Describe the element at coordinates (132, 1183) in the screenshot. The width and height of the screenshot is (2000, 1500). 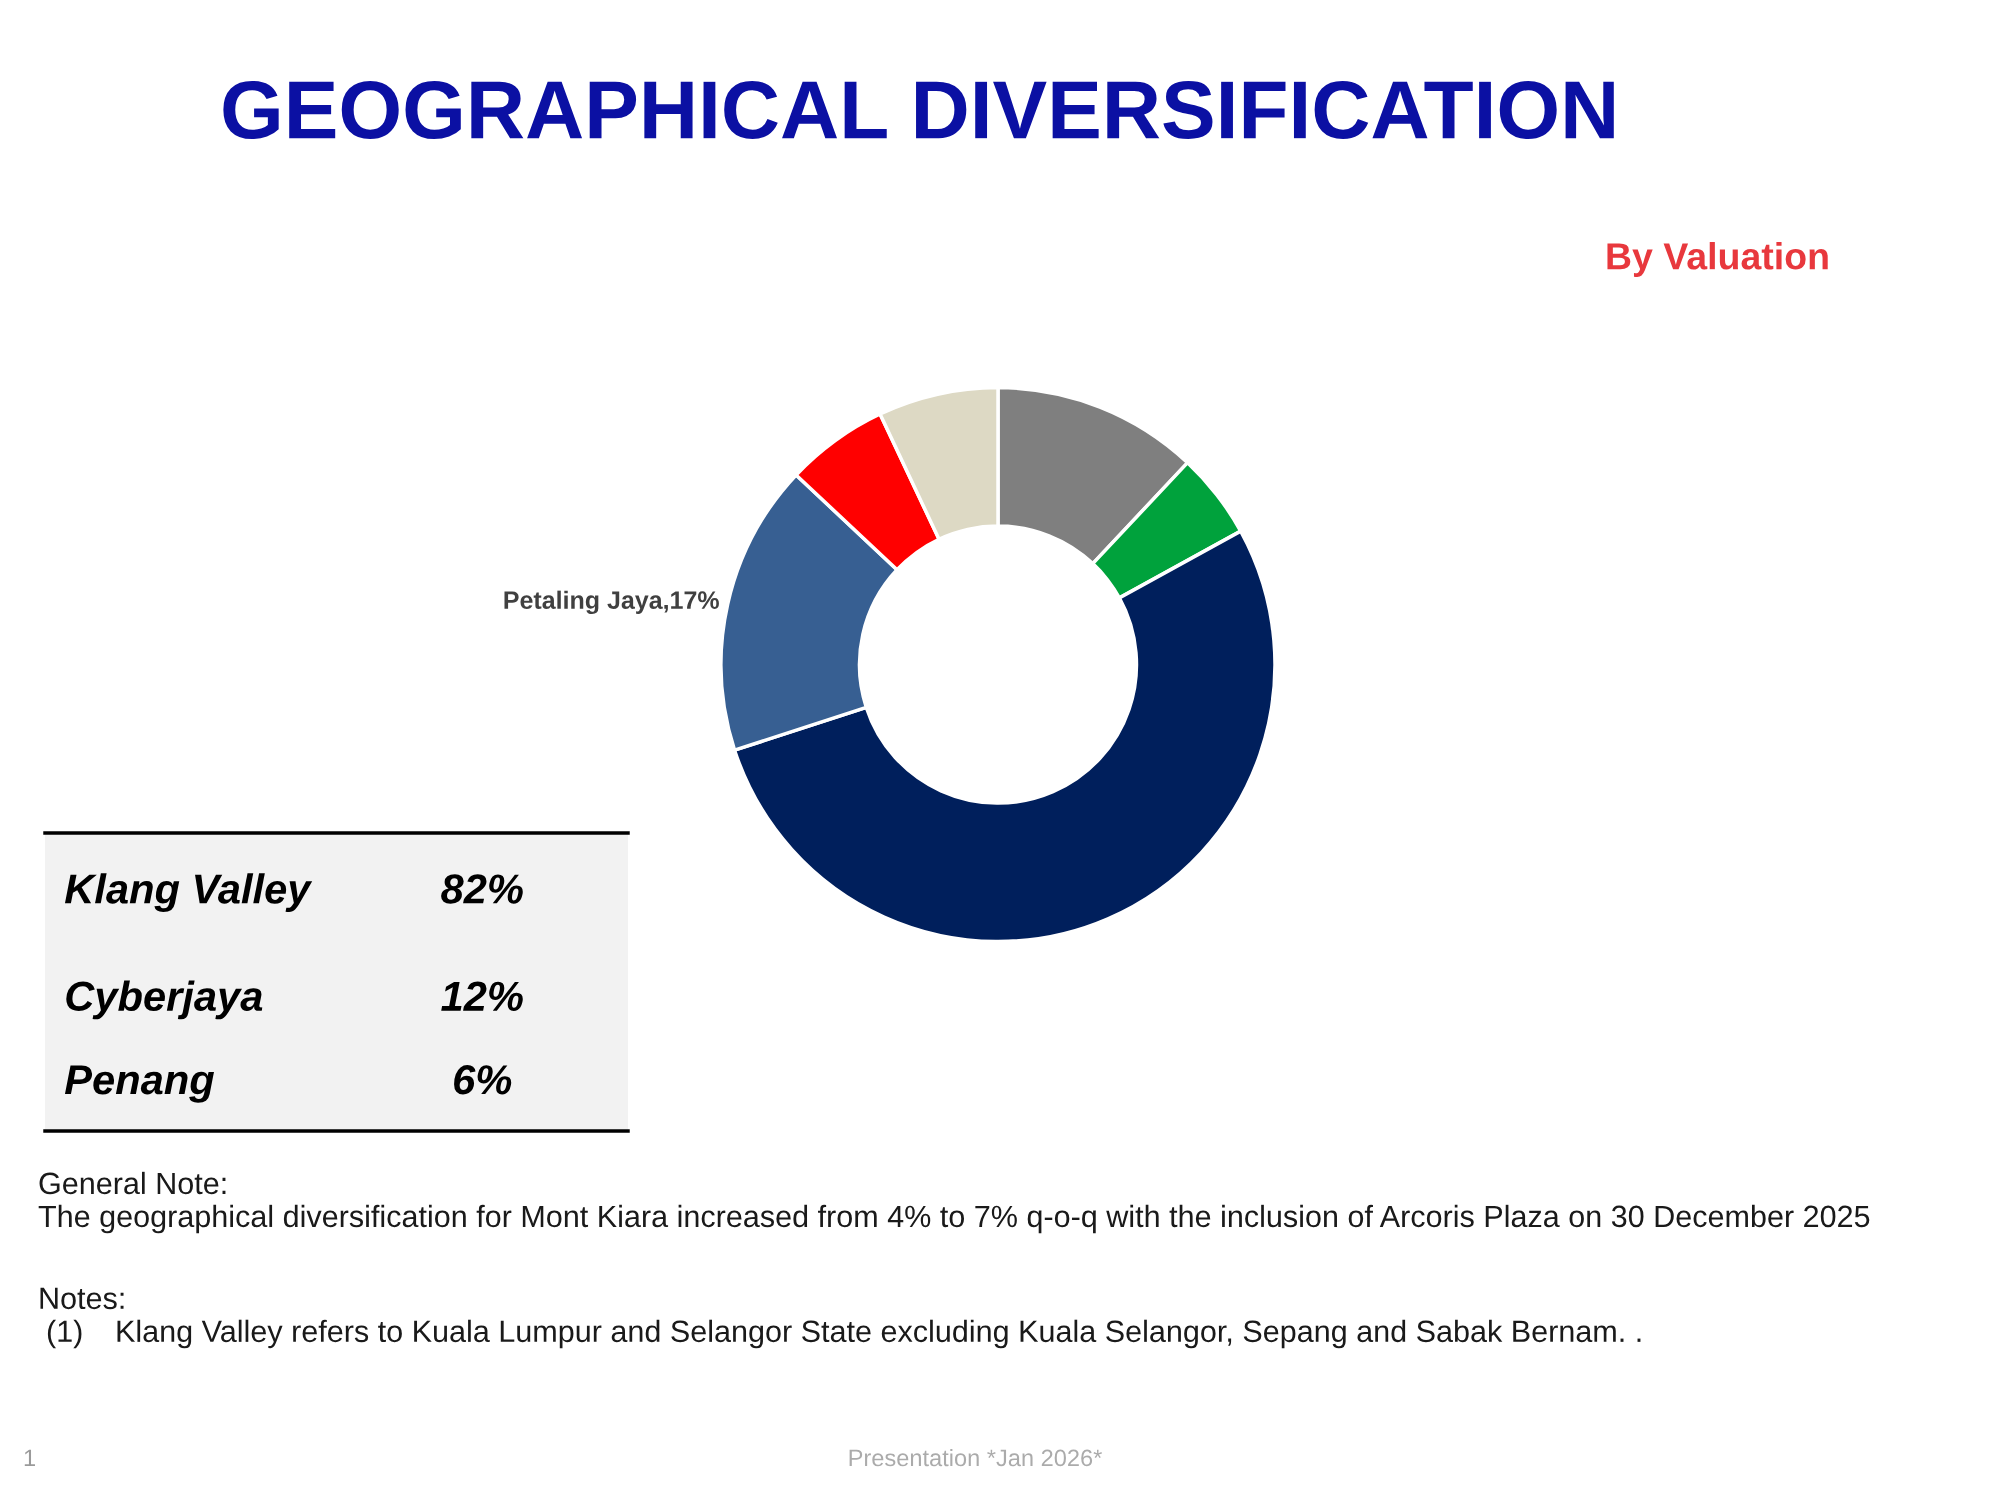
I see `text: General Note:` at that location.